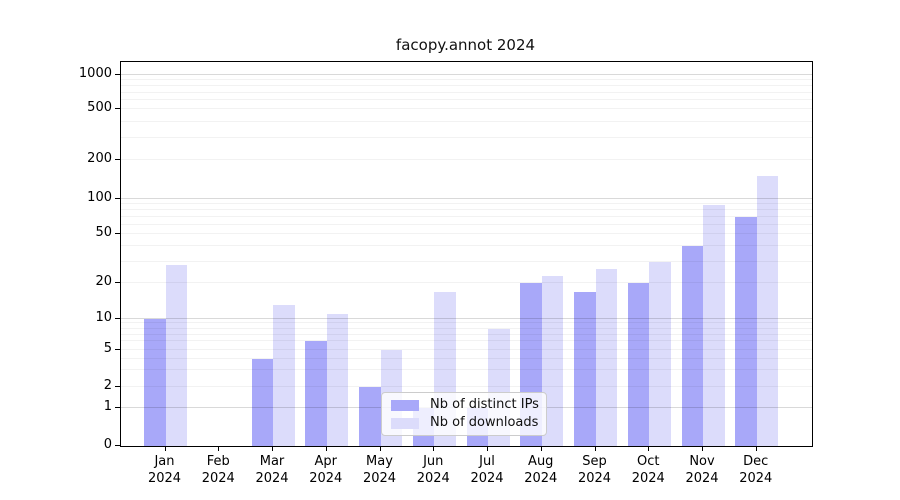  I want to click on y-tick-label-100: 100, so click(99, 197).